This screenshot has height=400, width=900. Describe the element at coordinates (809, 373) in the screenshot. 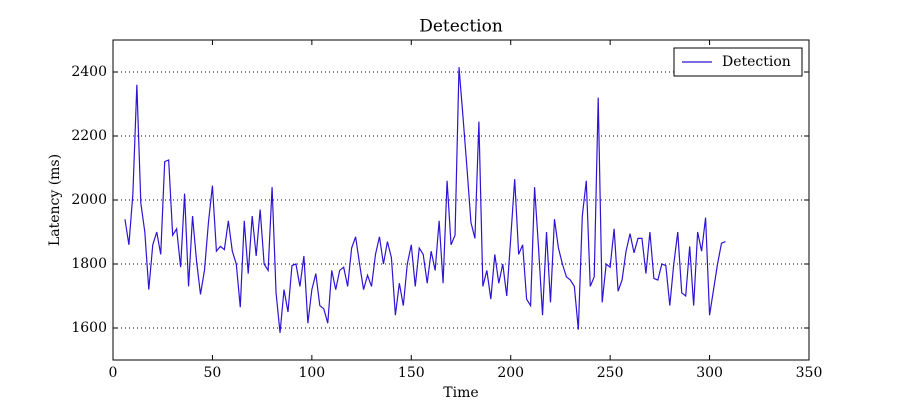

I see `x-tick-label: 350` at that location.